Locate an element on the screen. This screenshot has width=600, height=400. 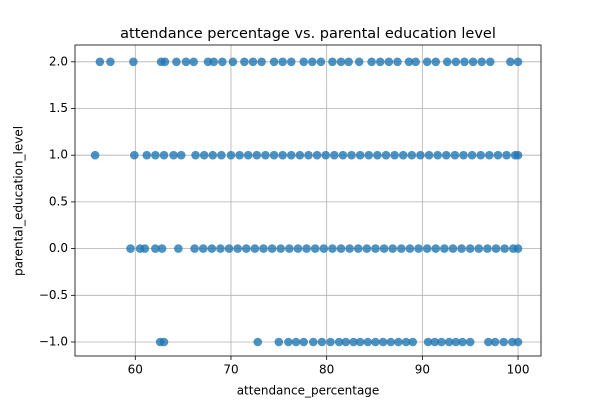
y-tick-label: 1.0 is located at coordinates (58, 155).